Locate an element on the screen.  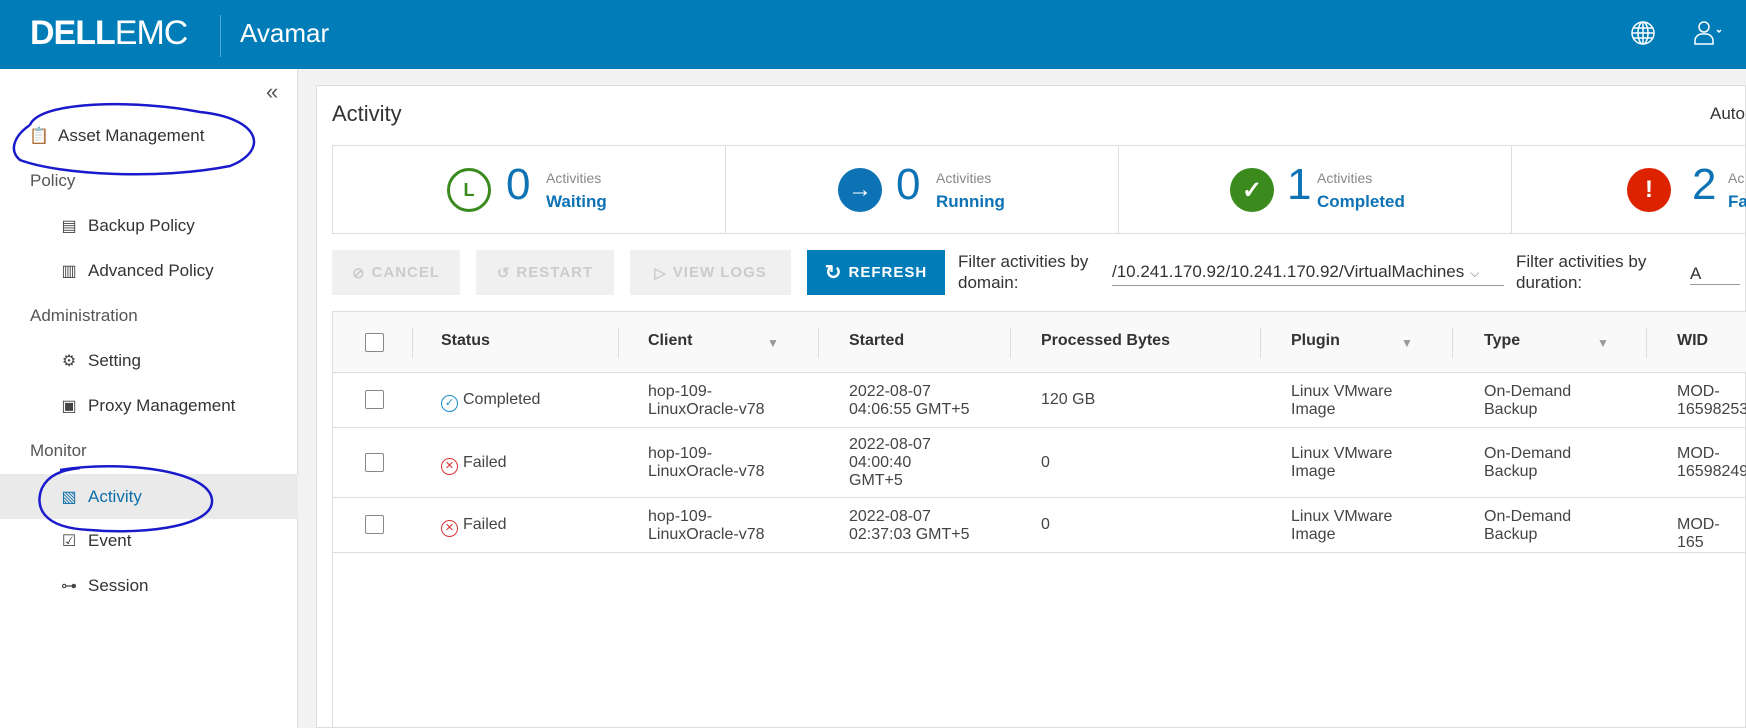
page-title: Activity is located at coordinates (367, 113).